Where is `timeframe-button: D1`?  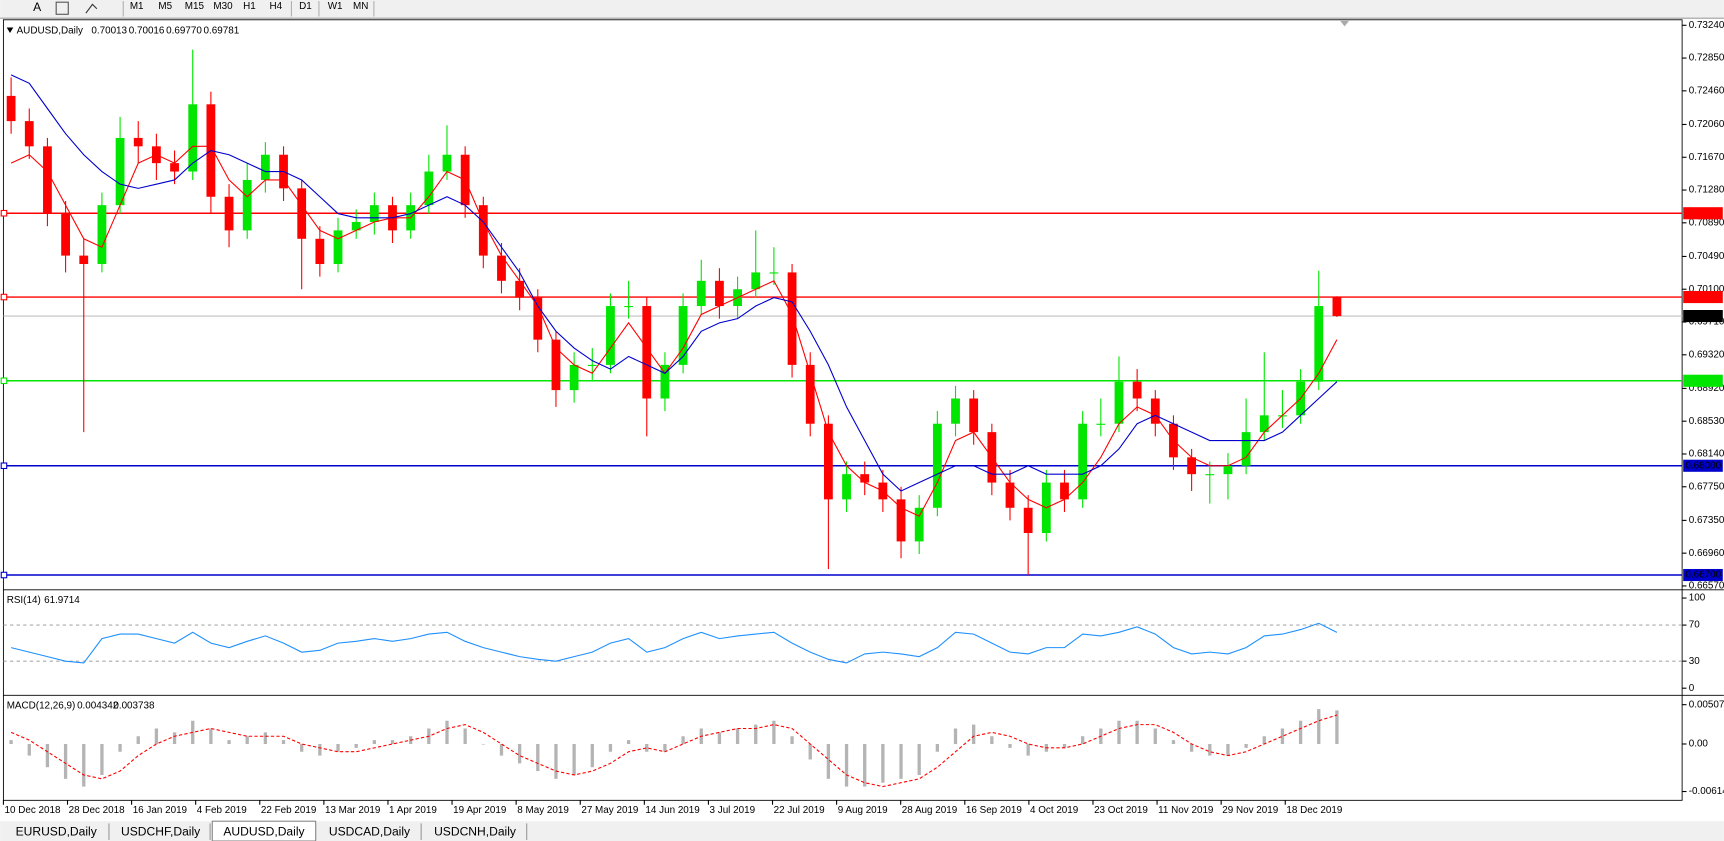
timeframe-button: D1 is located at coordinates (305, 6).